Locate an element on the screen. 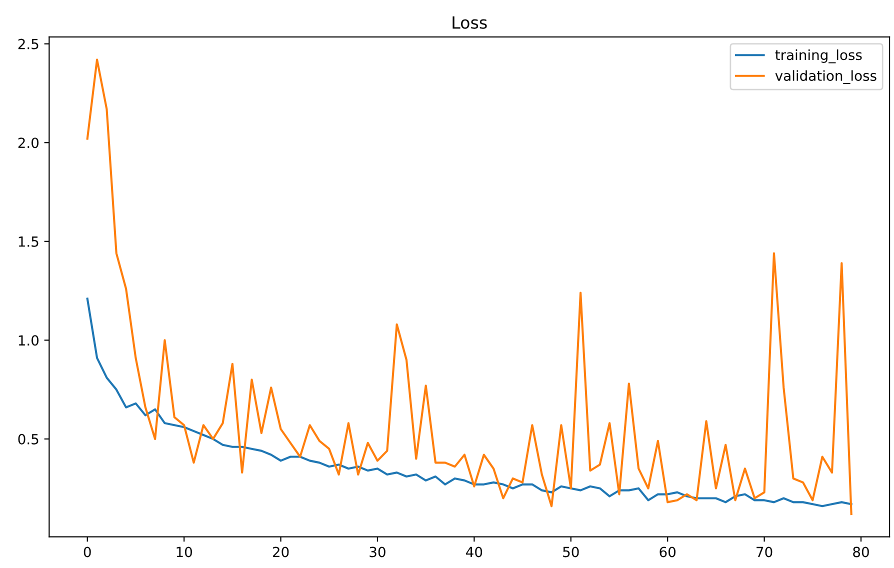  y-tick-label: 1.5 is located at coordinates (28, 241).